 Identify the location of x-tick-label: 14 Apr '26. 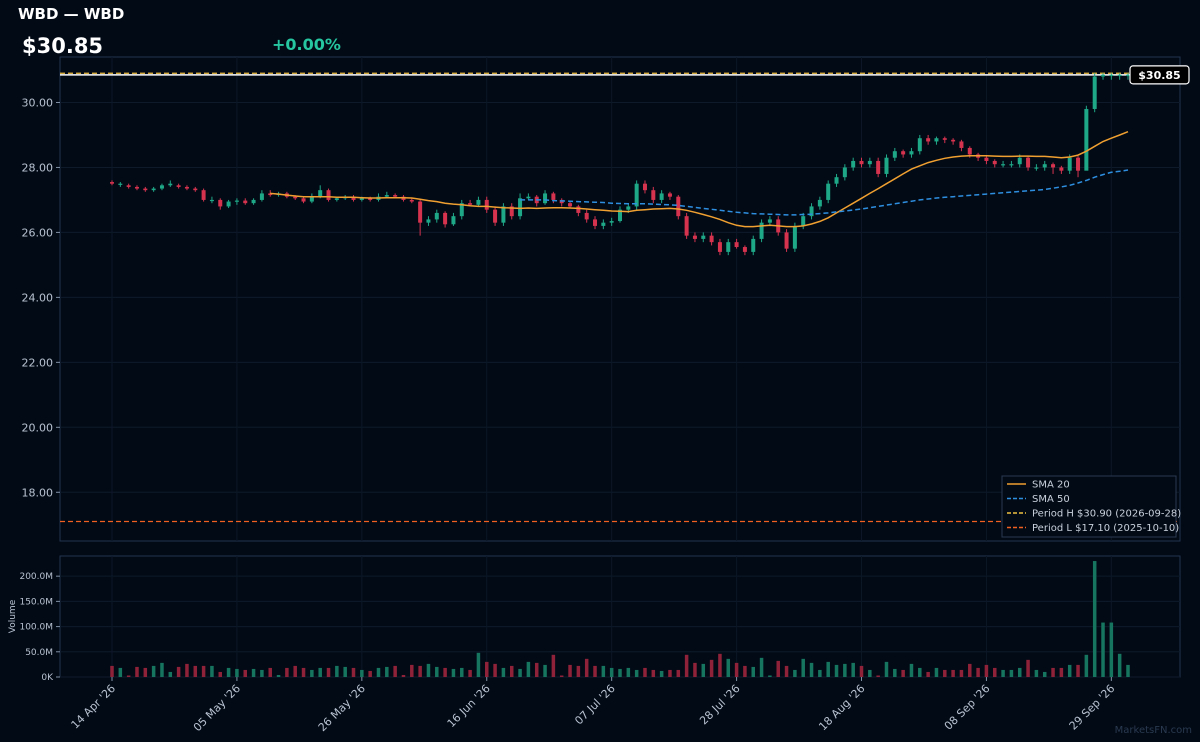
(94, 707).